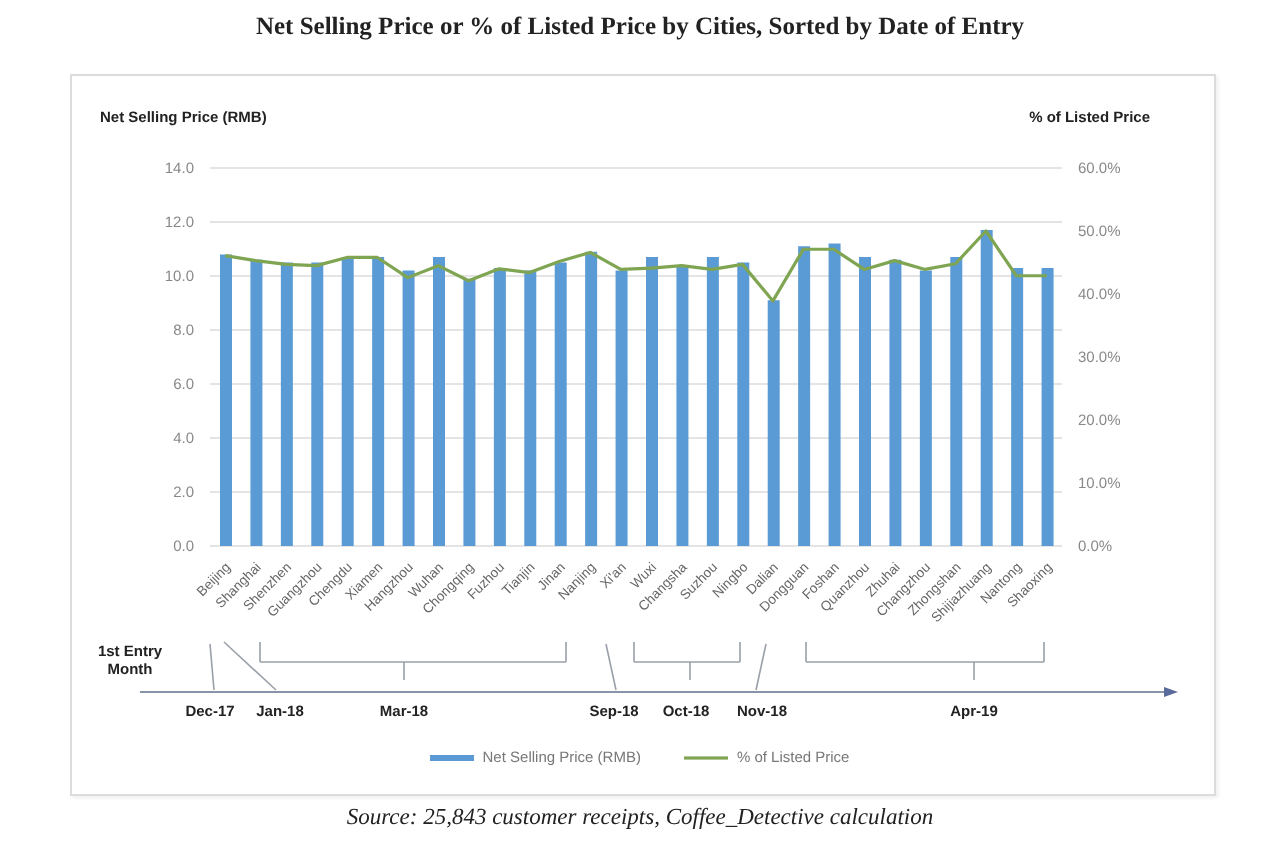 The width and height of the screenshot is (1280, 866). I want to click on source-note: Source: 25,843 customer receipts, Coffee_Detective calculation, so click(640, 818).